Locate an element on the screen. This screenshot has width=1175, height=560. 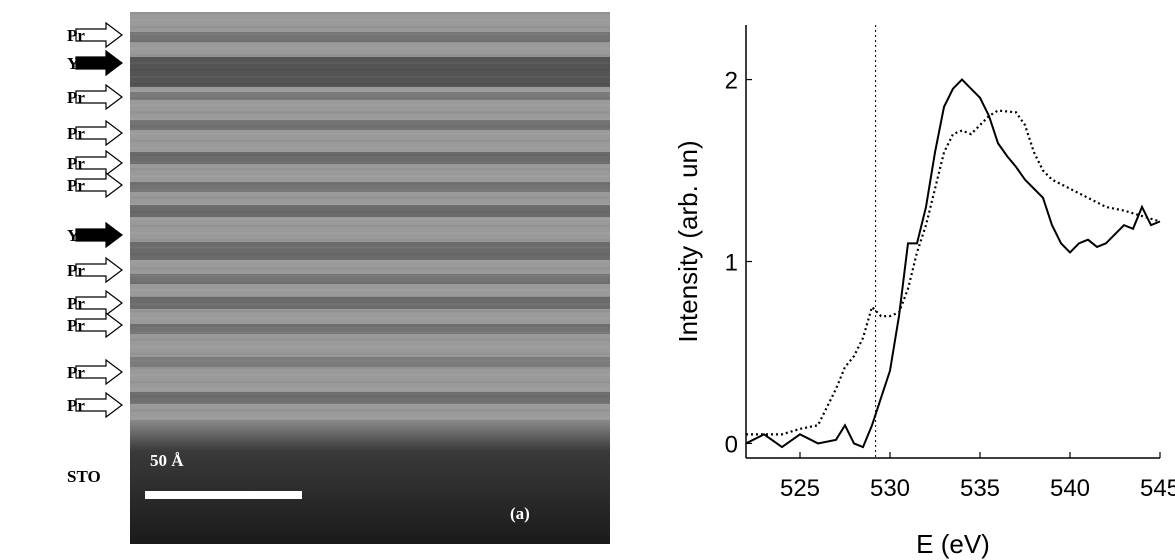
y-tick-label: 1 is located at coordinates (731, 263).